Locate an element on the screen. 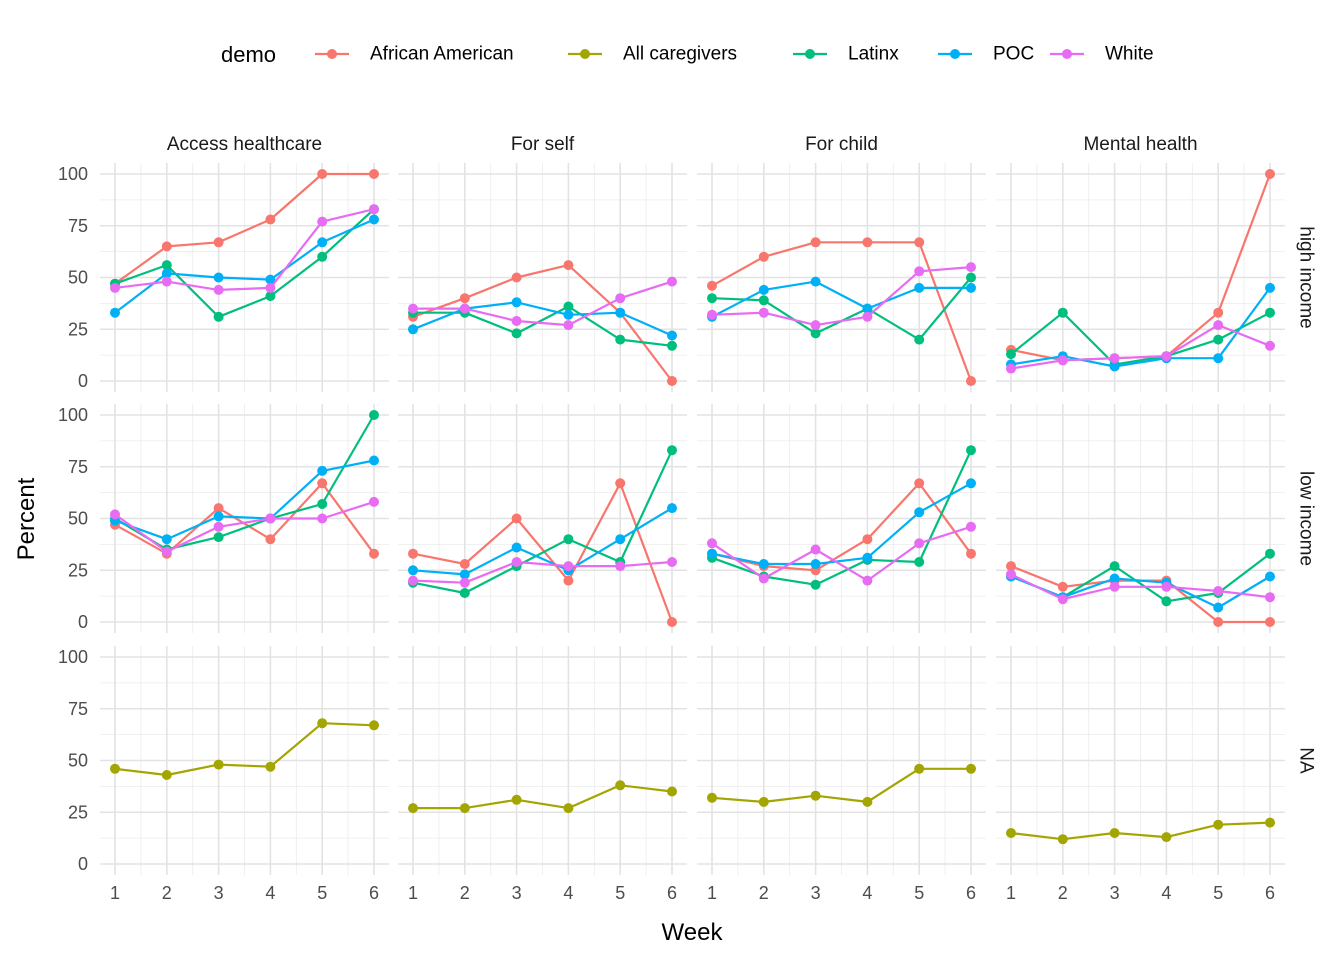  x-tick-label: 2 is located at coordinates (167, 893).